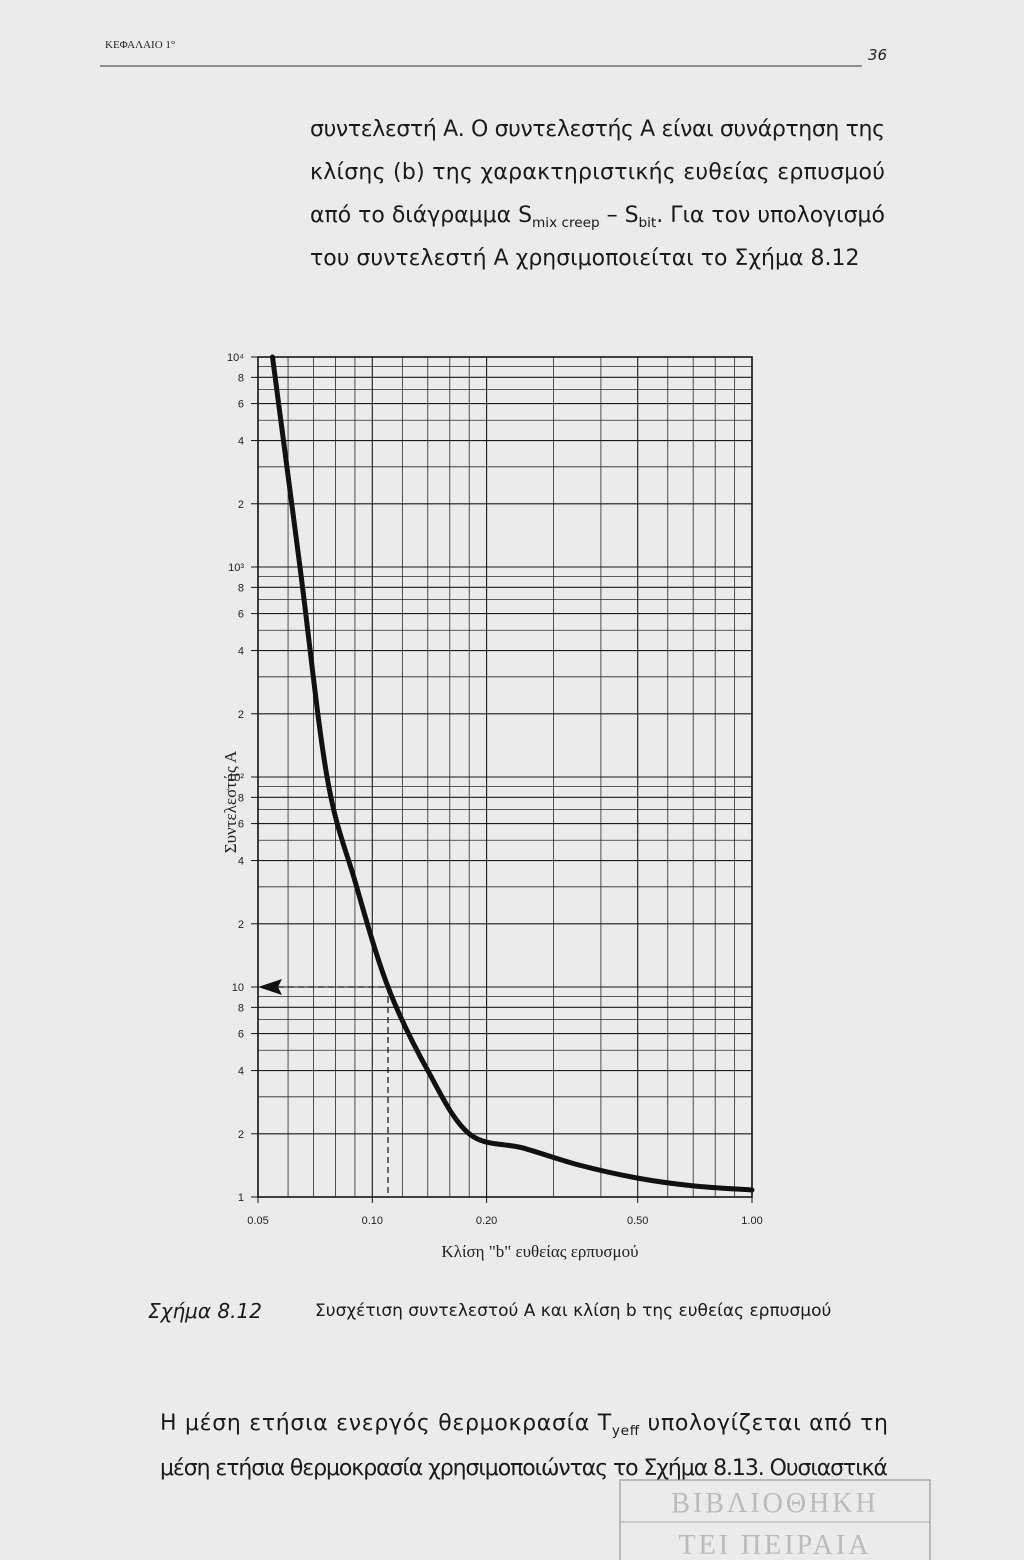 The width and height of the screenshot is (1024, 1560). What do you see at coordinates (751, 1221) in the screenshot?
I see `x-tick-label: 1.00` at bounding box center [751, 1221].